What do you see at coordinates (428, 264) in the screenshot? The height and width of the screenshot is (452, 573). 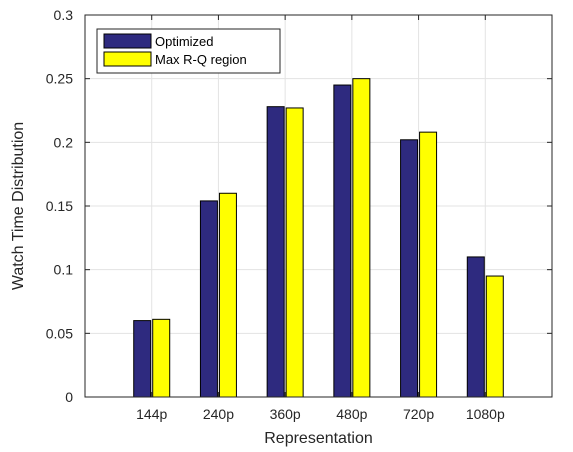 I see `bar-max-r-q-region-720p` at bounding box center [428, 264].